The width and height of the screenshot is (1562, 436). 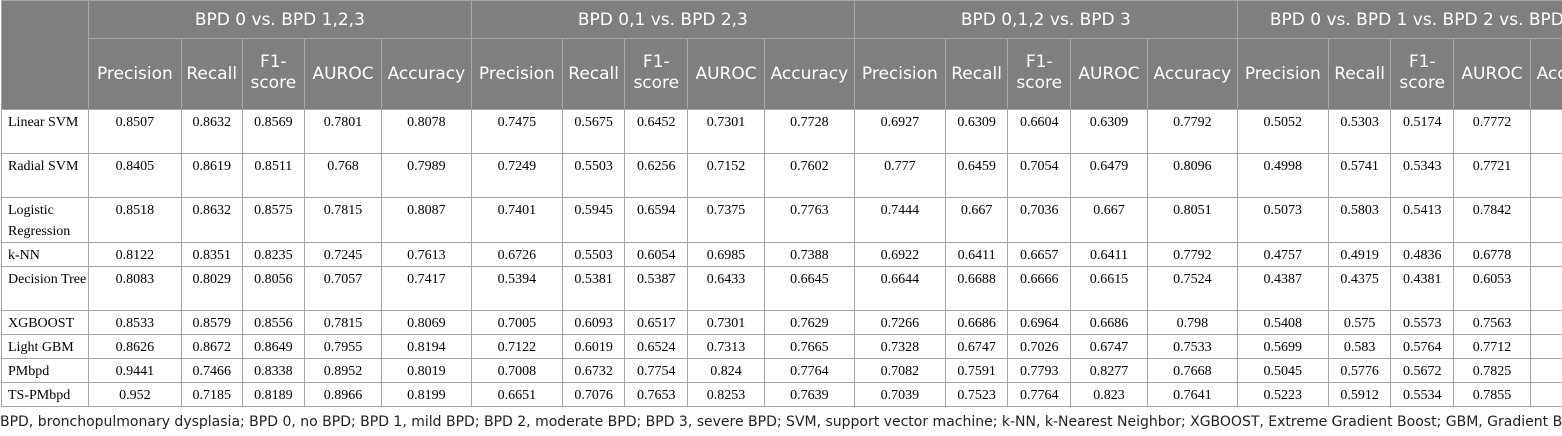 I want to click on value-cell: 0.7955, so click(x=343, y=346).